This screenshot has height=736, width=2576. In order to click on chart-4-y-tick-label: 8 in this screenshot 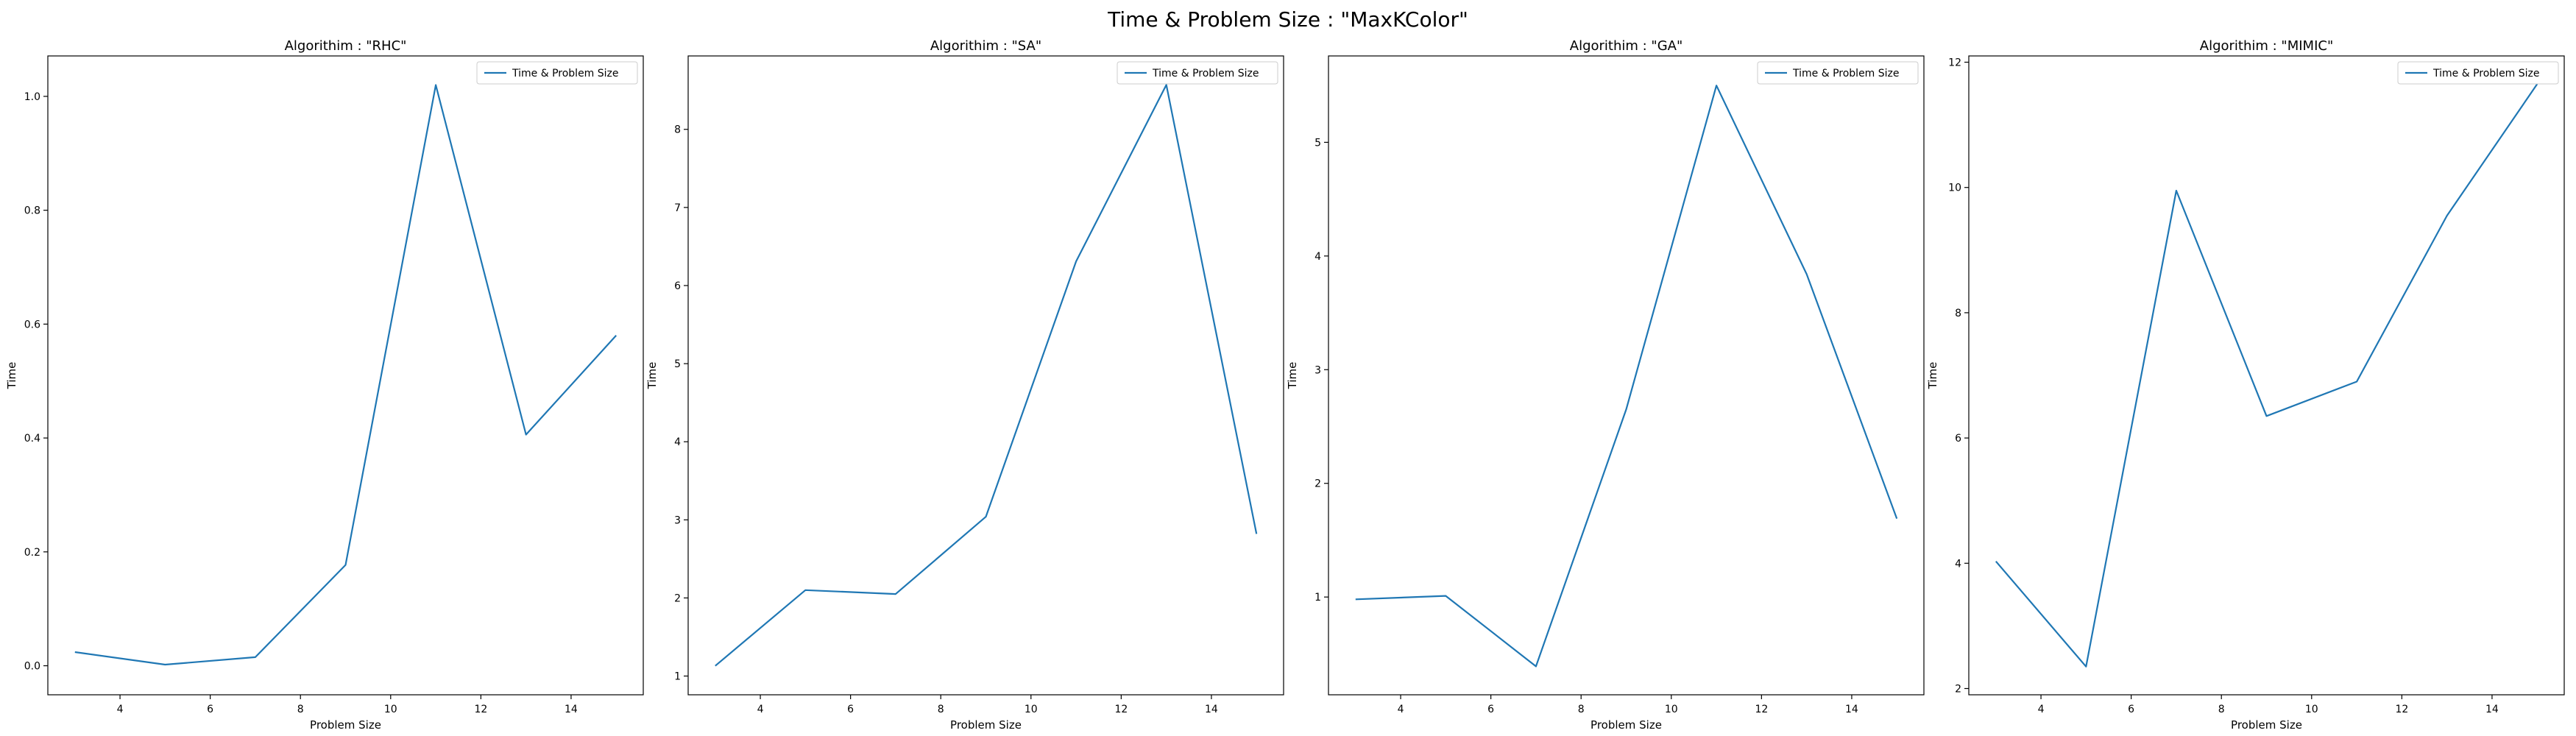, I will do `click(1958, 313)`.